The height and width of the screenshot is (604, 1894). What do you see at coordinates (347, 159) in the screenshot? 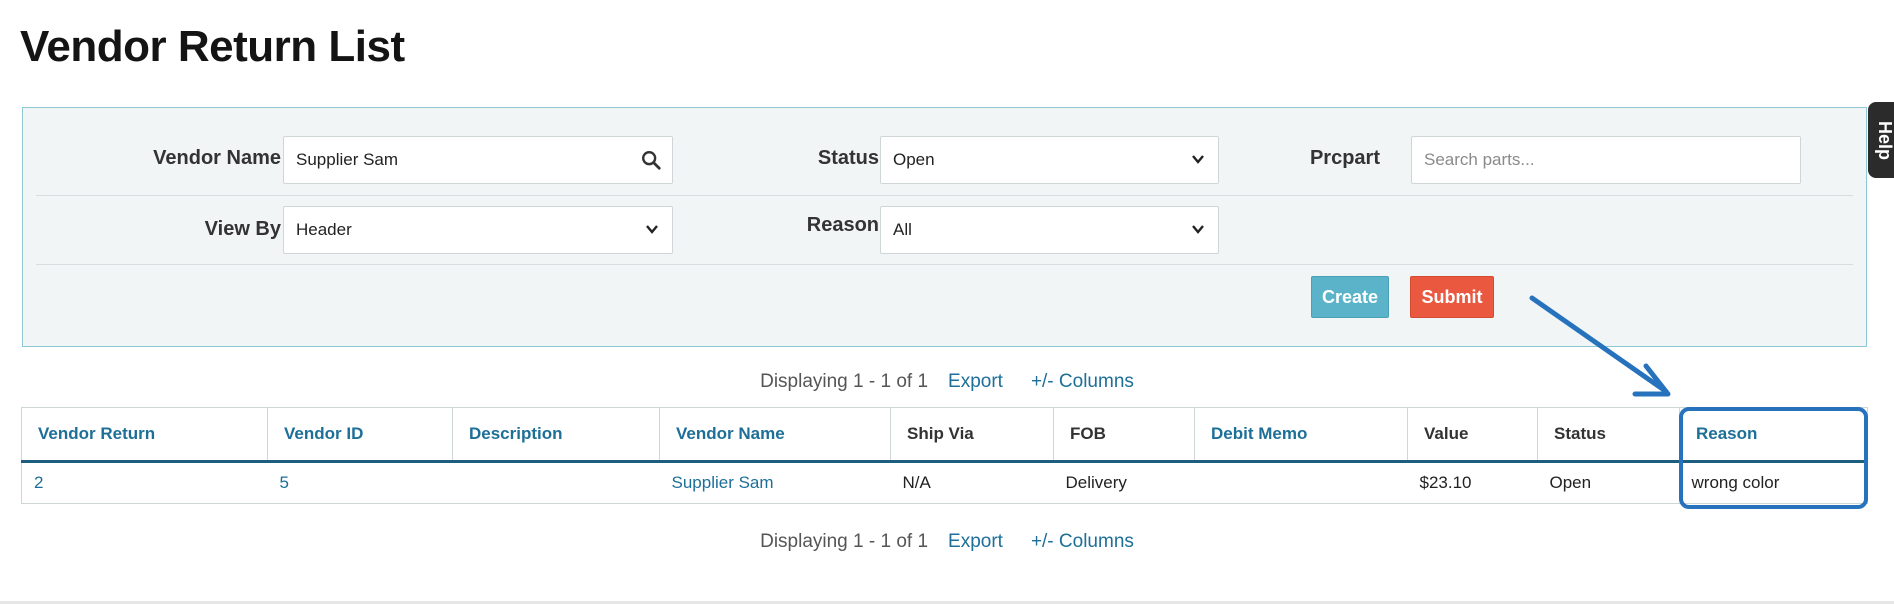
I see `vendor-name-value: Supplier Sam` at bounding box center [347, 159].